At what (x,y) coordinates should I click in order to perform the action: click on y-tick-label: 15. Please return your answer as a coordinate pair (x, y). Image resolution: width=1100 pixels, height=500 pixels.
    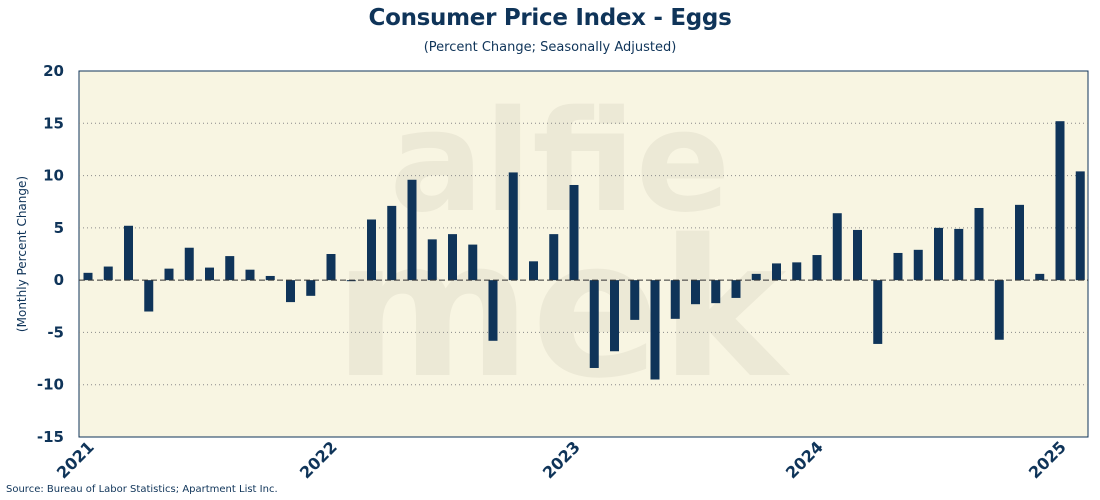
    Looking at the image, I should click on (53, 123).